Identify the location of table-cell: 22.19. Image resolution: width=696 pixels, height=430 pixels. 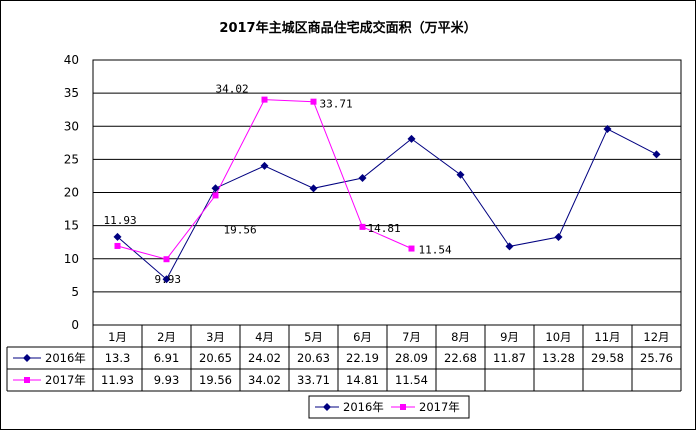
(362, 358).